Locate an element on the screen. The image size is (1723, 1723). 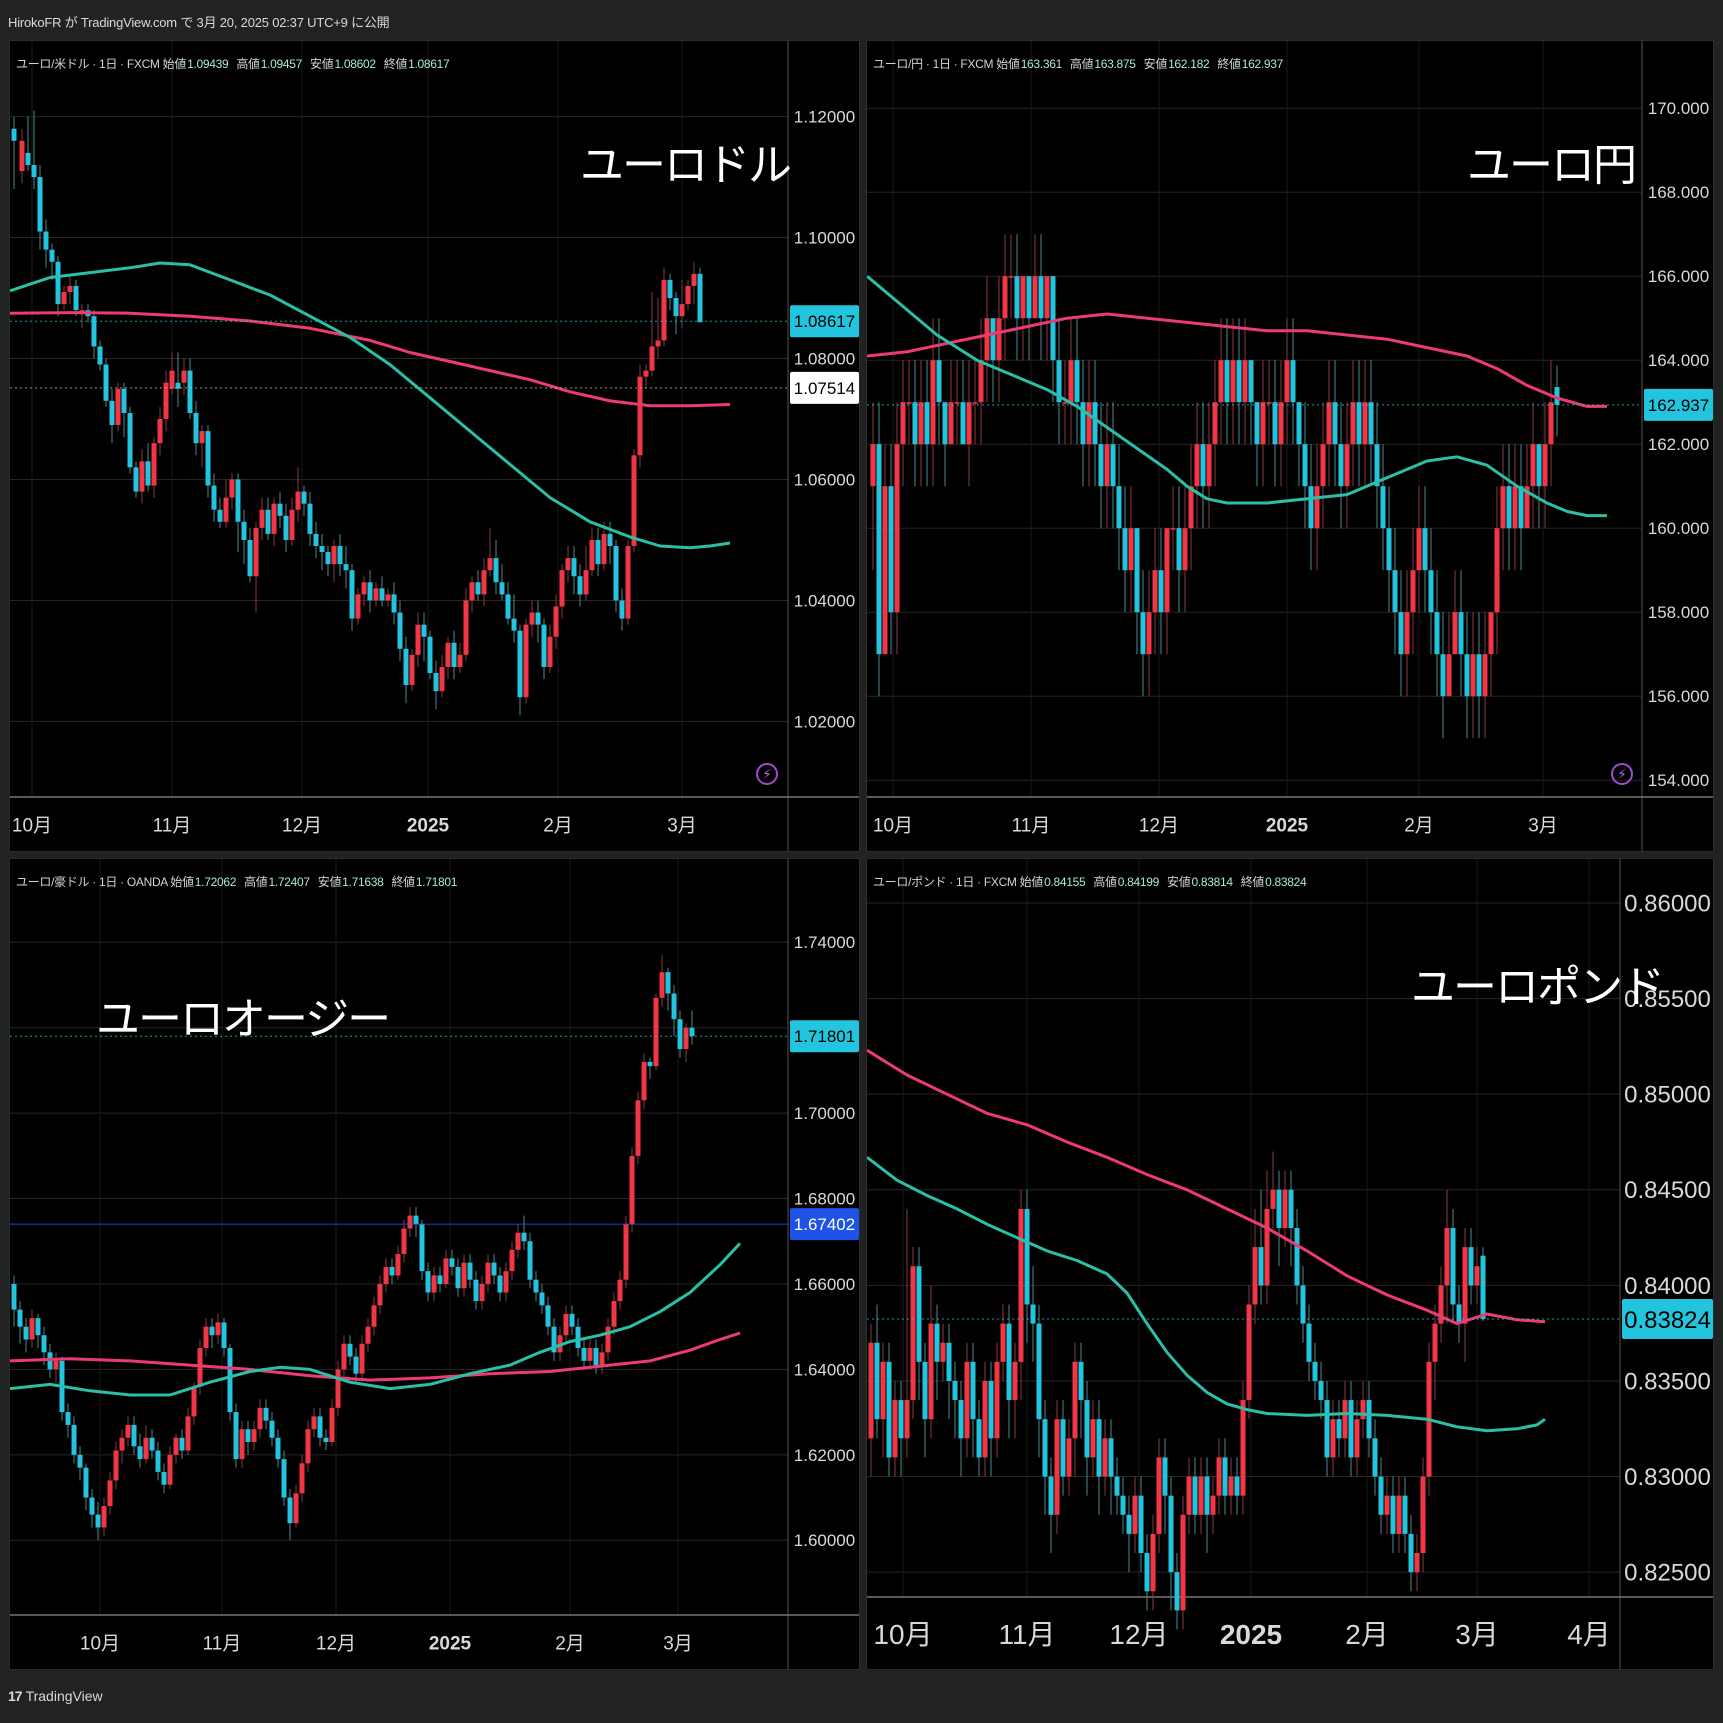
chart-annotation-title: ユーロポンド is located at coordinates (1538, 987).